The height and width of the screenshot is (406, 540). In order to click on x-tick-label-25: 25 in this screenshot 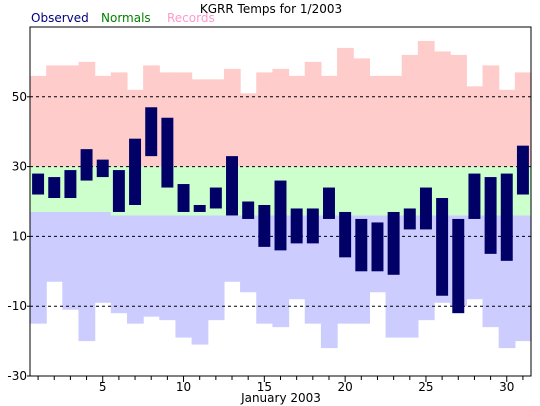, I will do `click(425, 387)`.